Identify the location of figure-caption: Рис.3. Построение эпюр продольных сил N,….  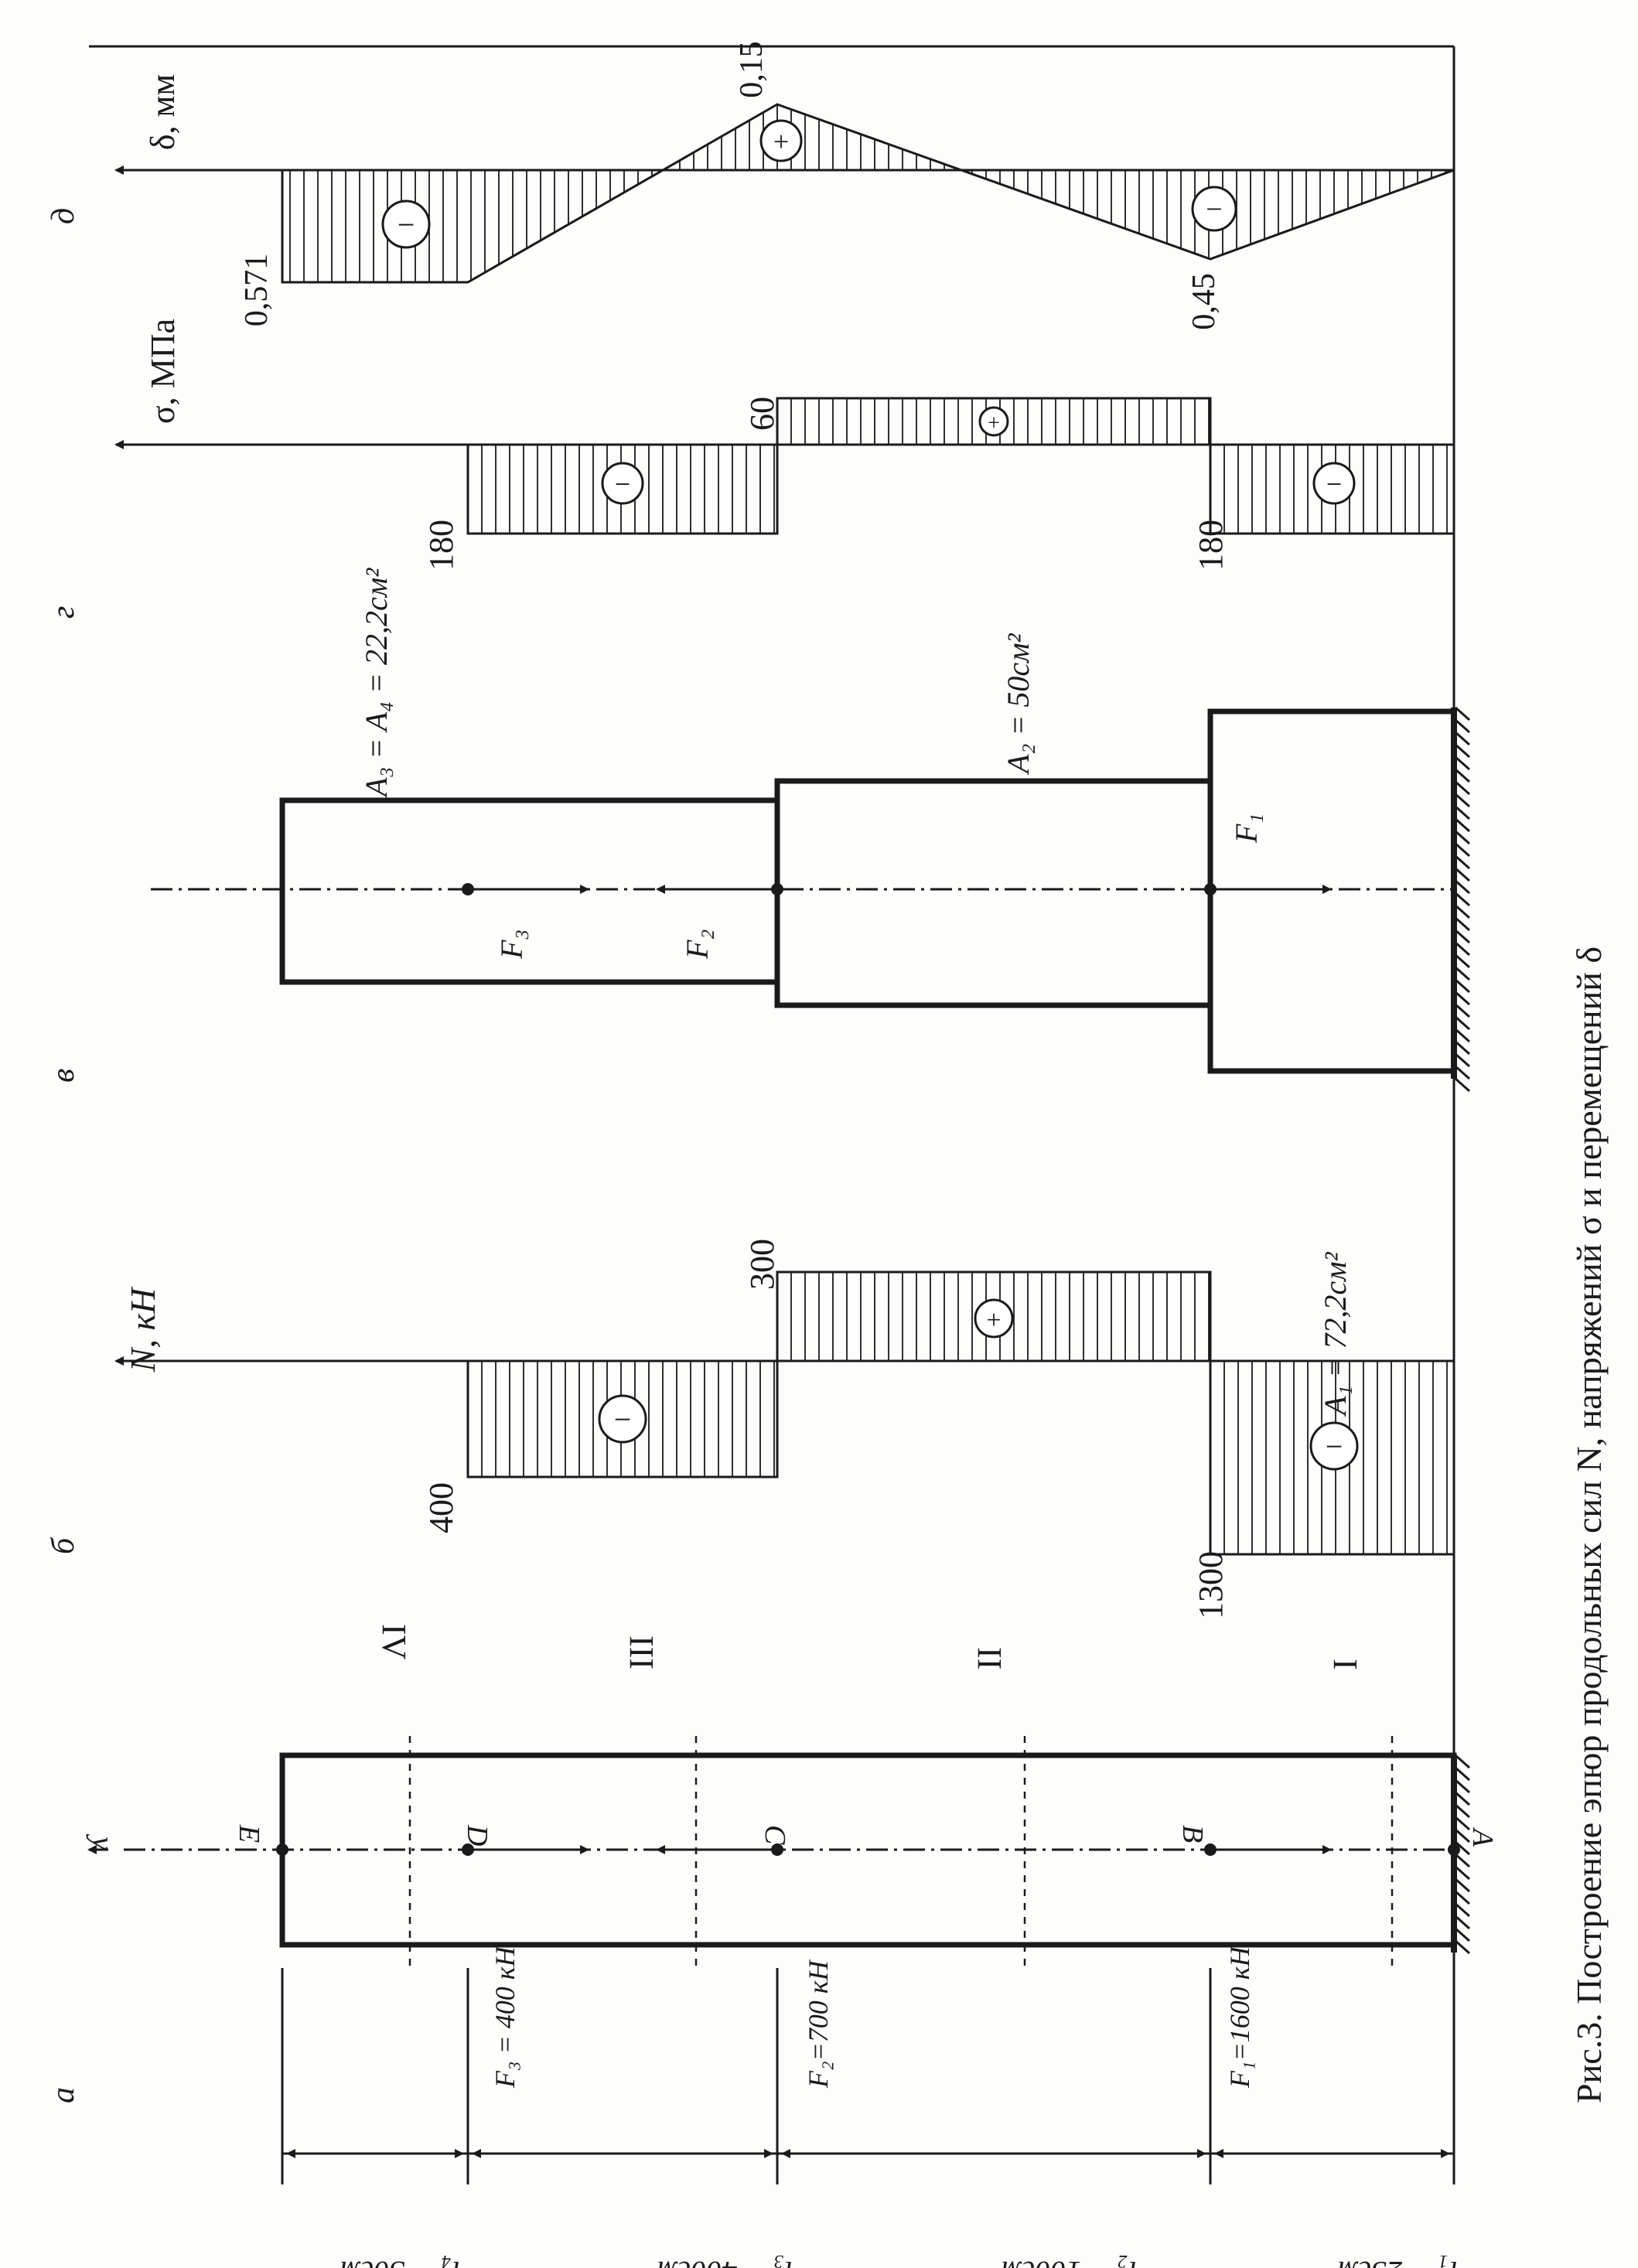
(1589, 1524).